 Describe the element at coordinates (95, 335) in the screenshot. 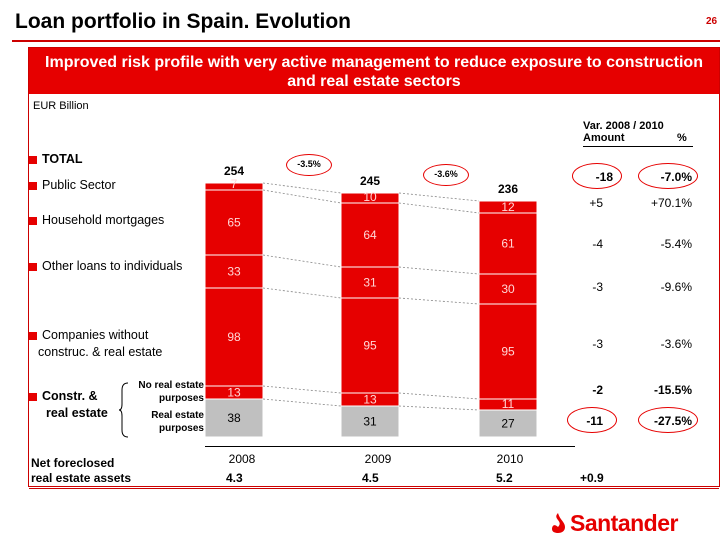

I see `legend-companies-label-1: Companies without` at that location.